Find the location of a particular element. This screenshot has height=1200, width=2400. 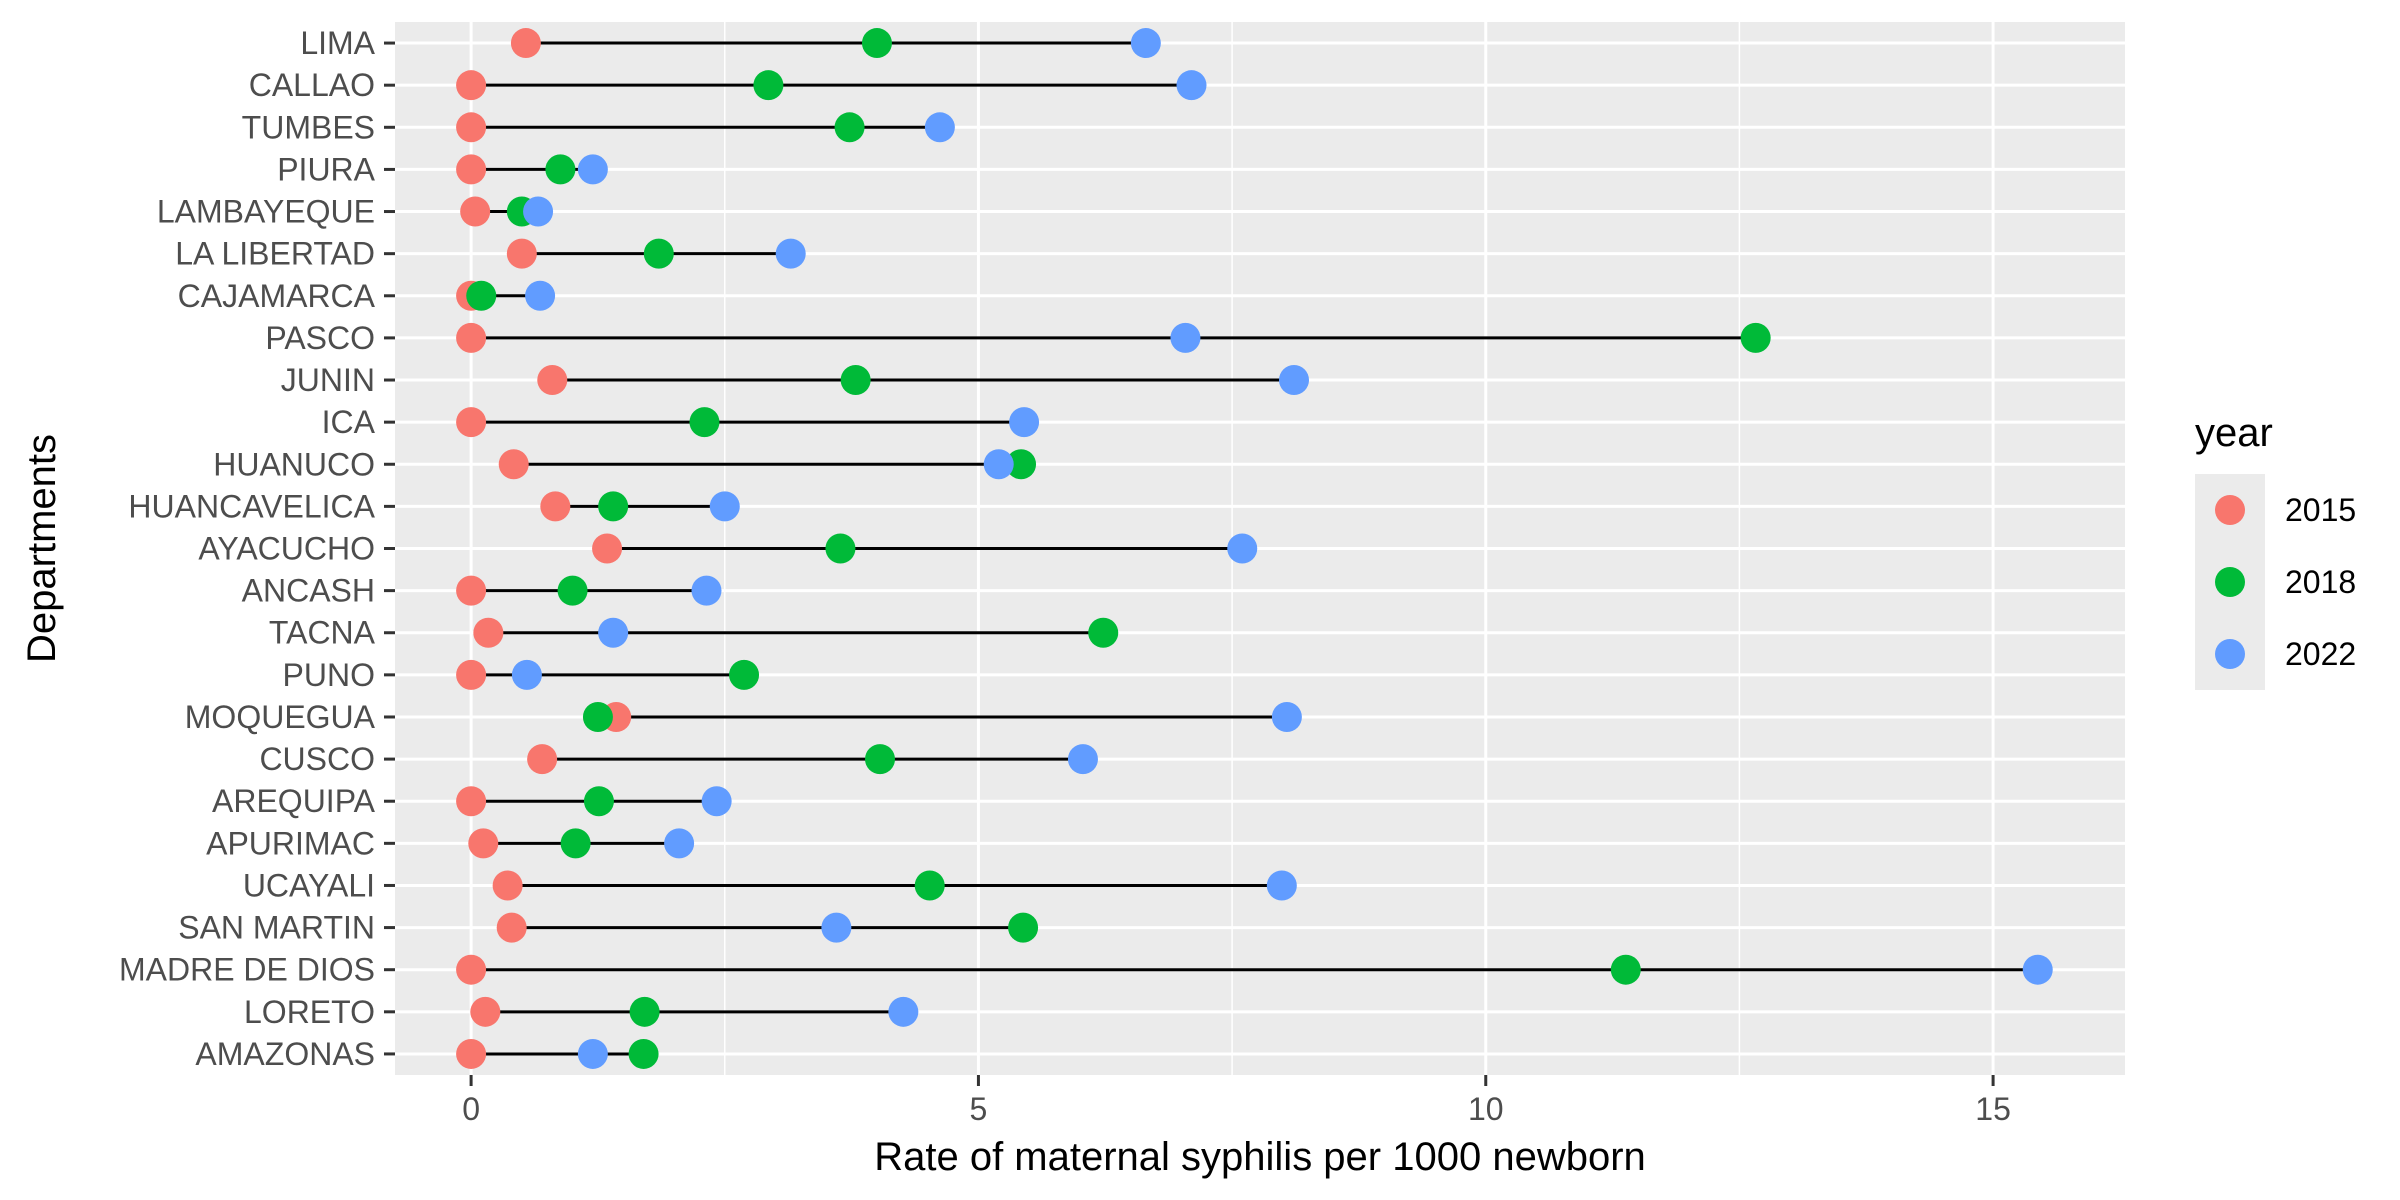

legend-label: 2018 is located at coordinates (2320, 582).